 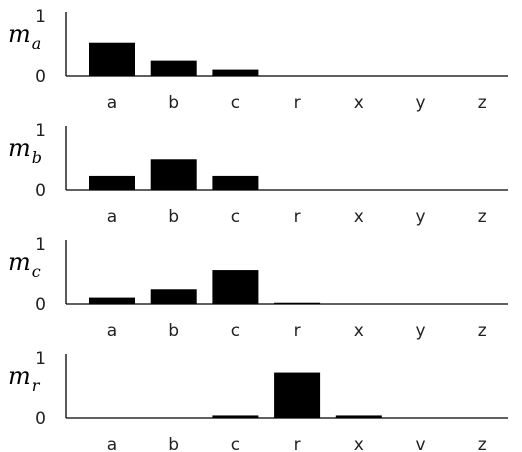 What do you see at coordinates (37, 157) in the screenshot?
I see `y-axis-label-subscript: b` at bounding box center [37, 157].